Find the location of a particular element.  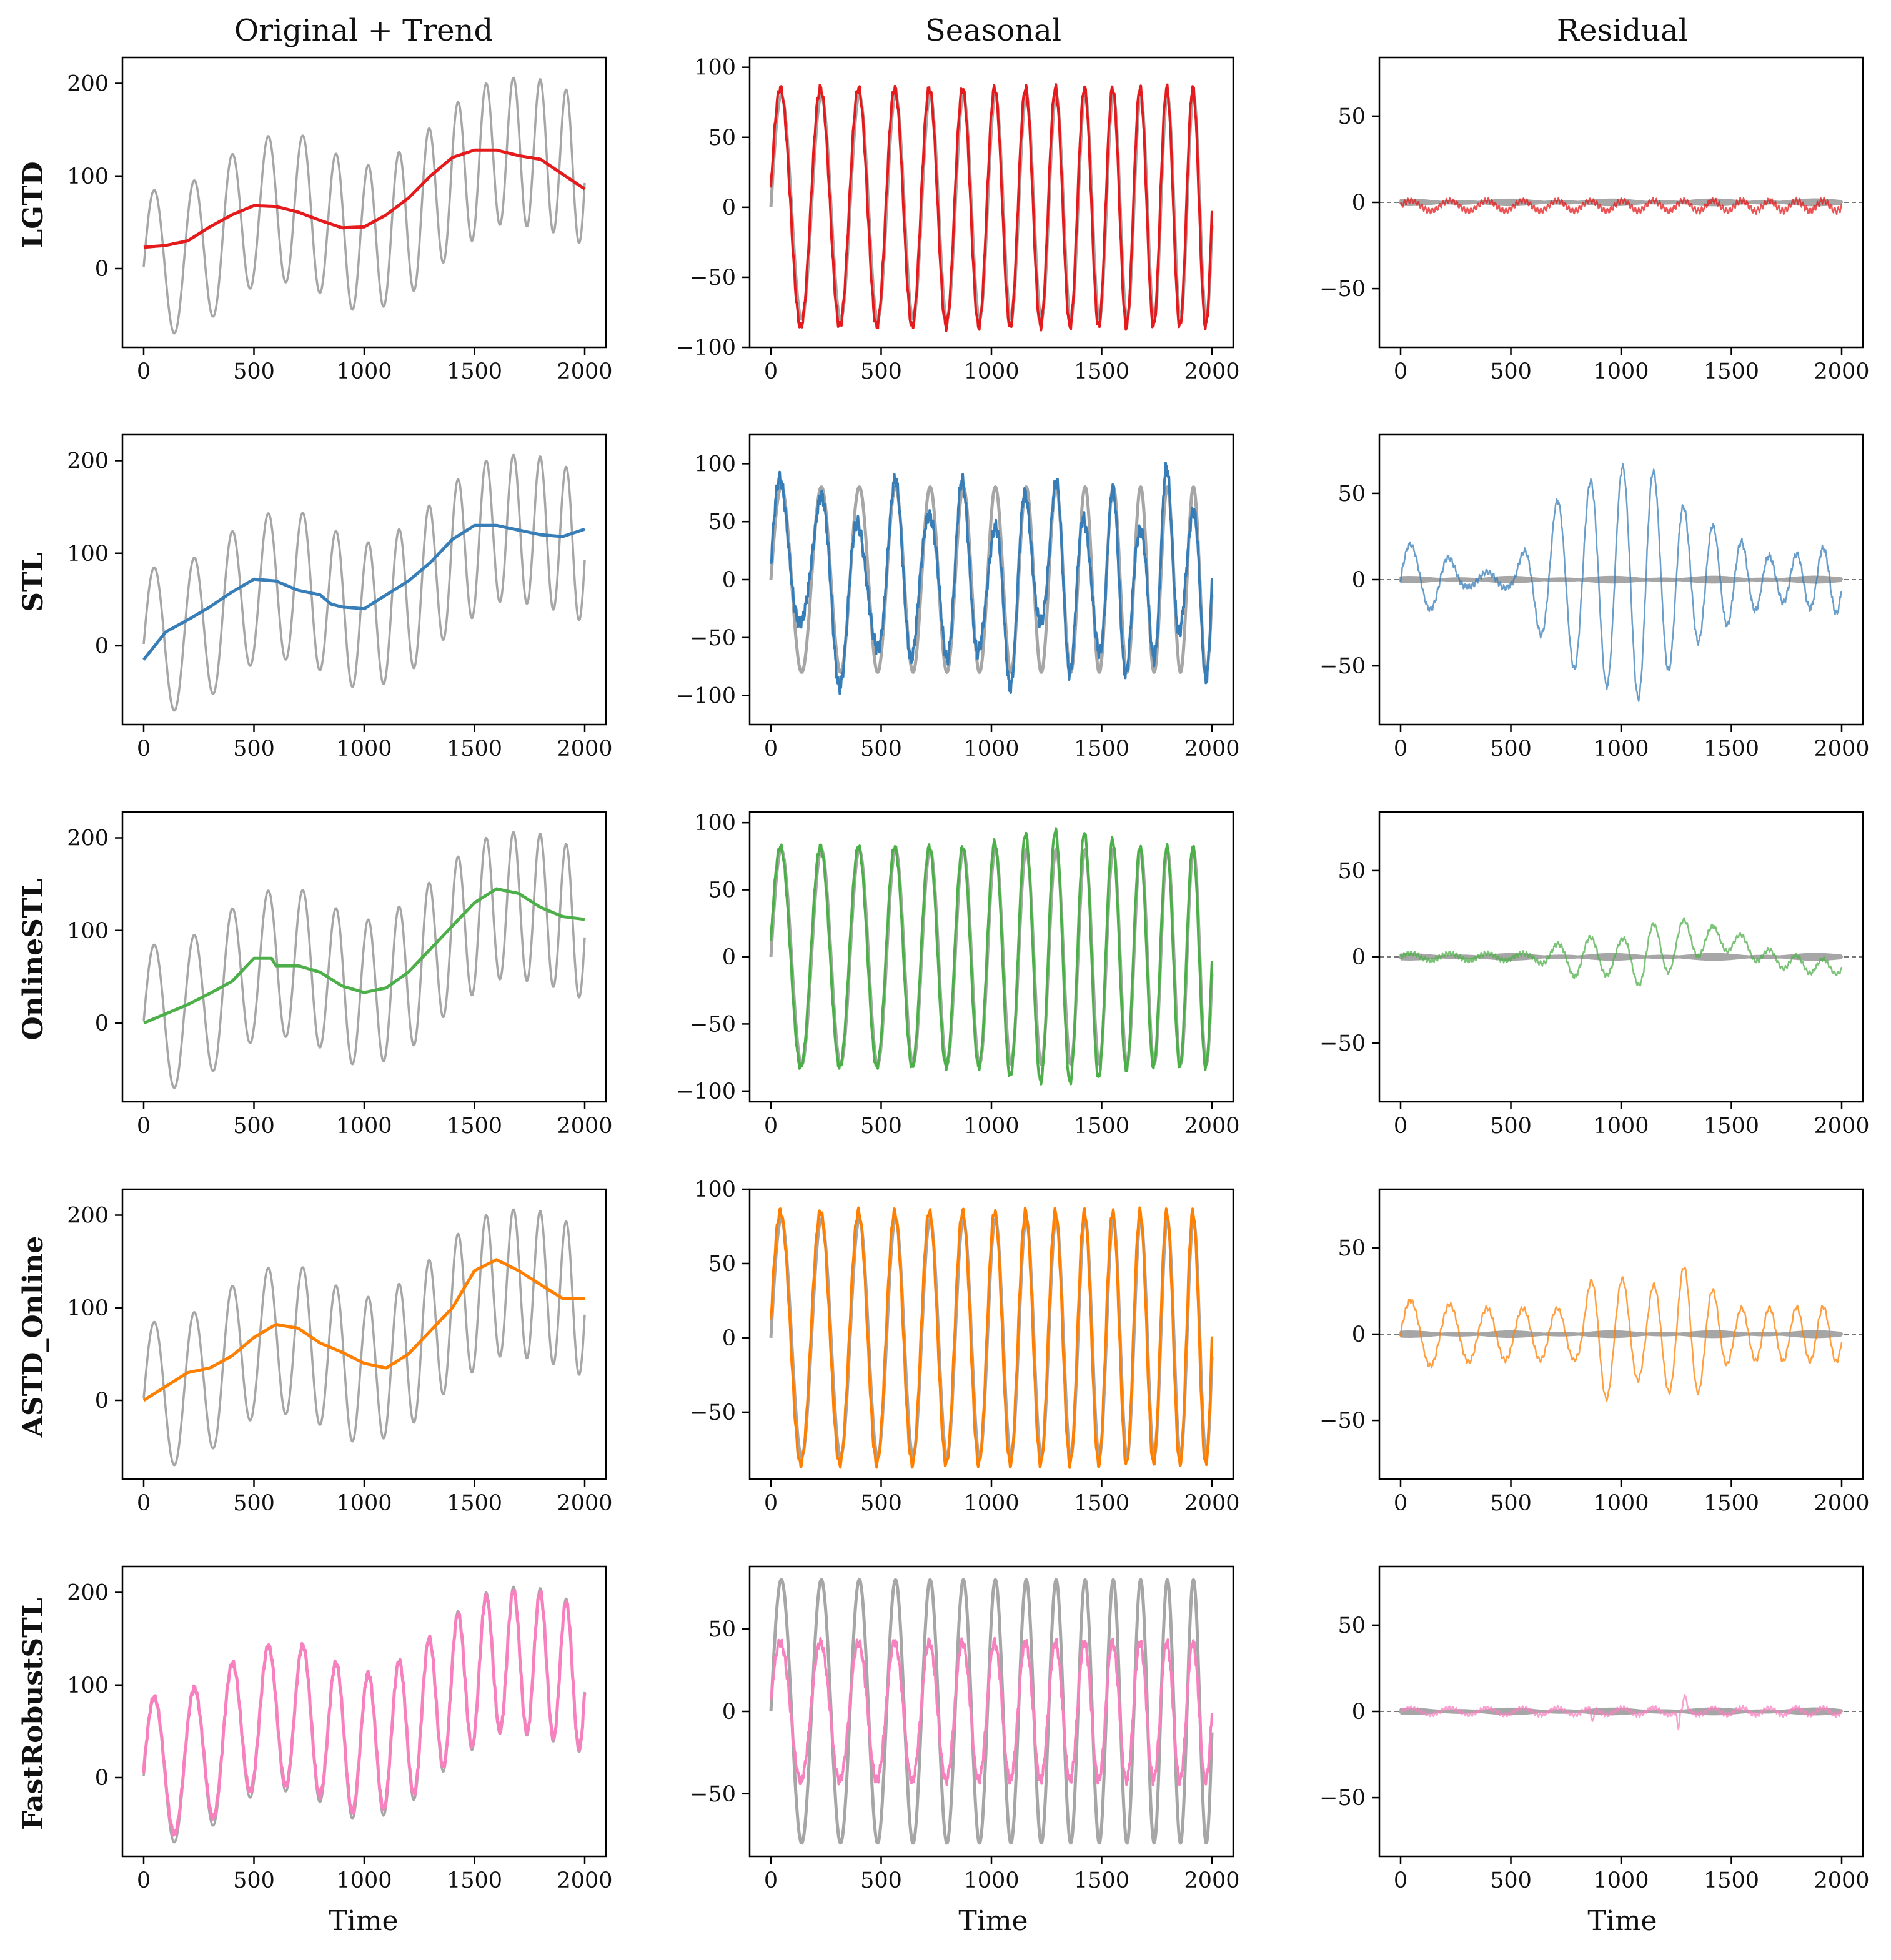

y-tick-label: −100 is located at coordinates (706, 347).